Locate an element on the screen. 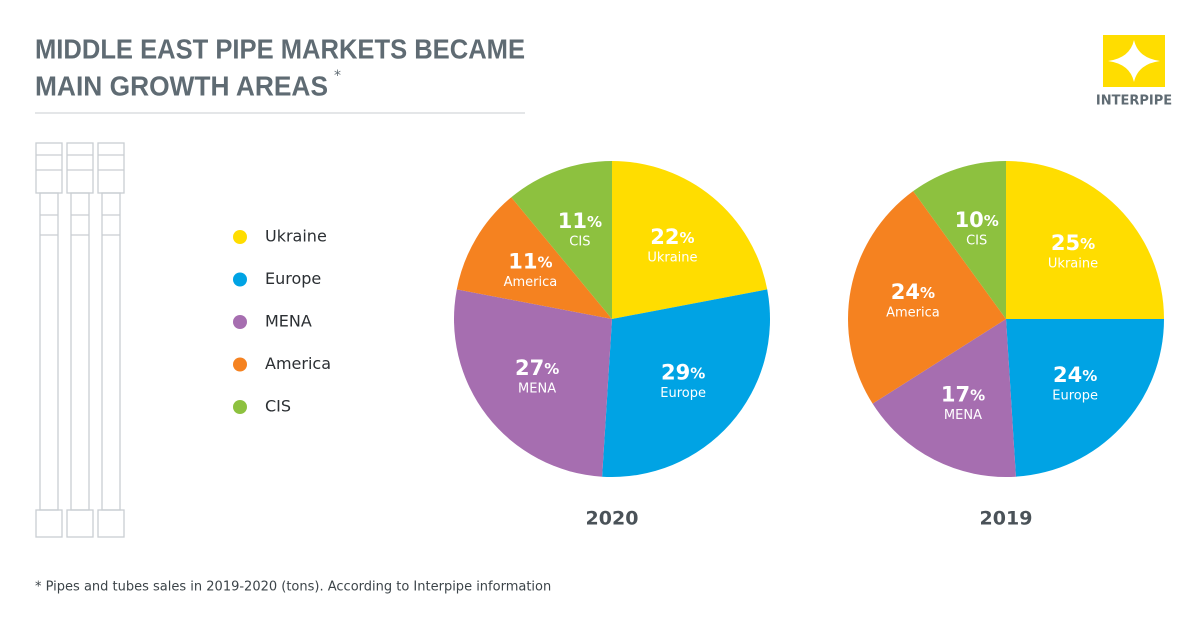 The image size is (1200, 630). slice-value: 22% is located at coordinates (672, 237).